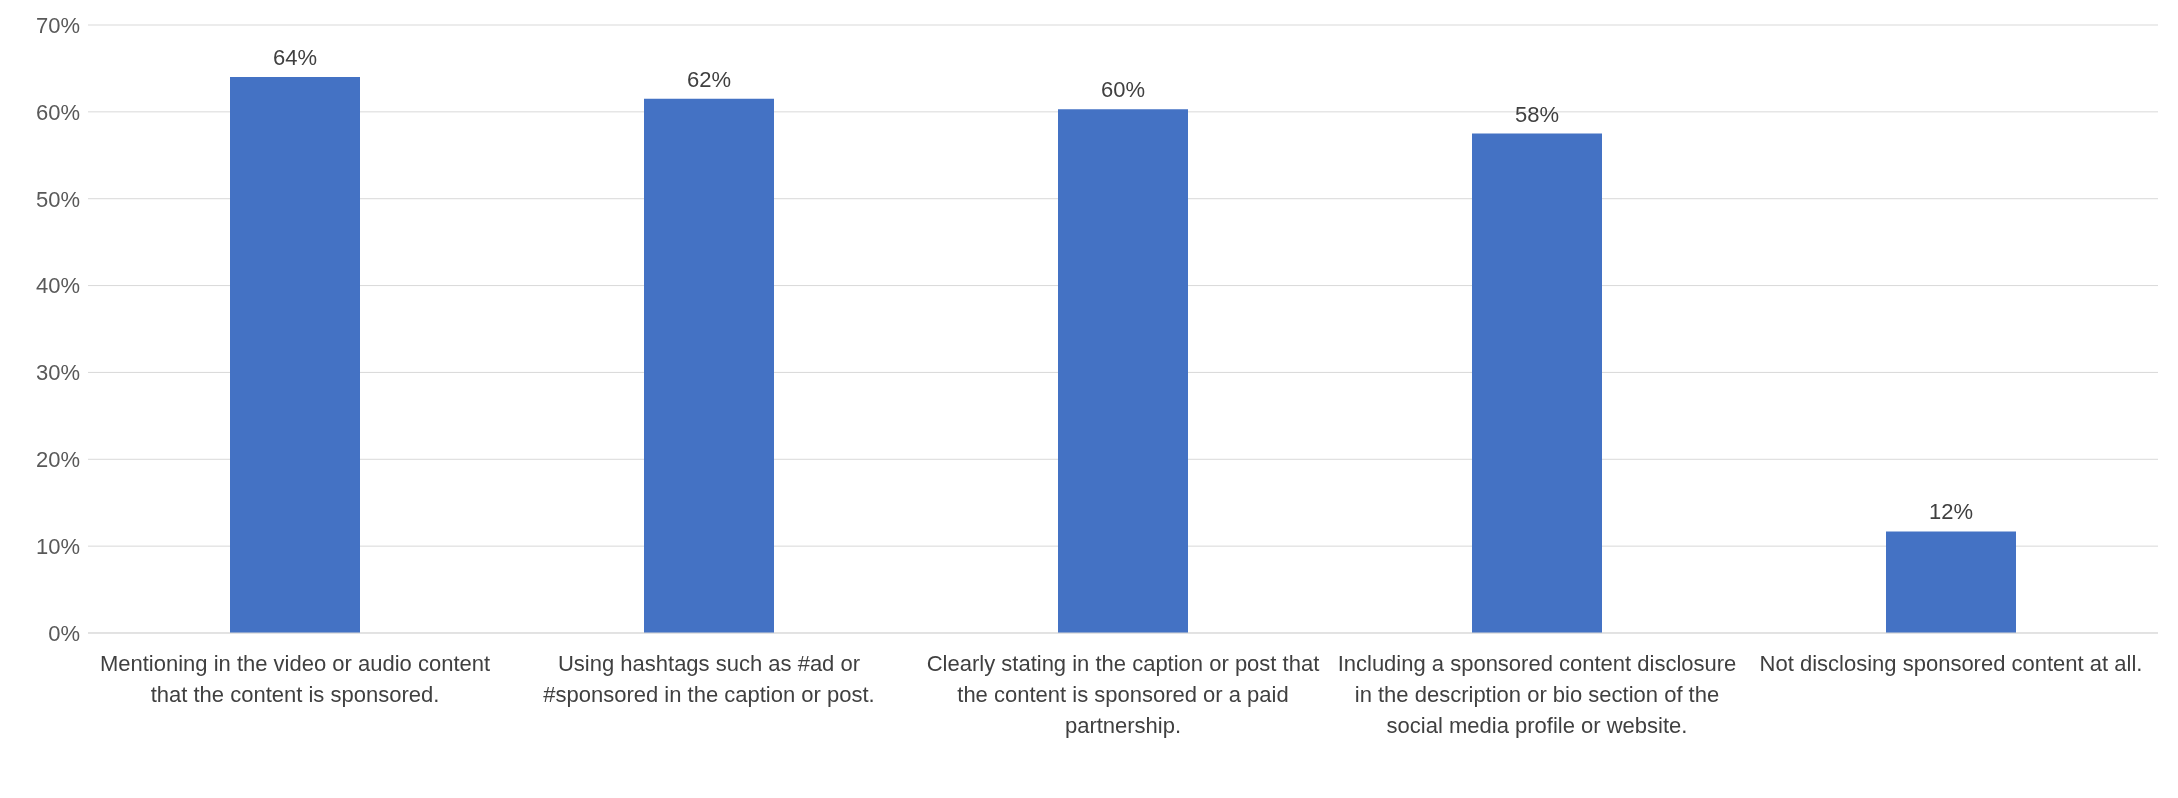 This screenshot has height=798, width=2178. Describe the element at coordinates (57, 460) in the screenshot. I see `y-tick-label: 20%` at that location.